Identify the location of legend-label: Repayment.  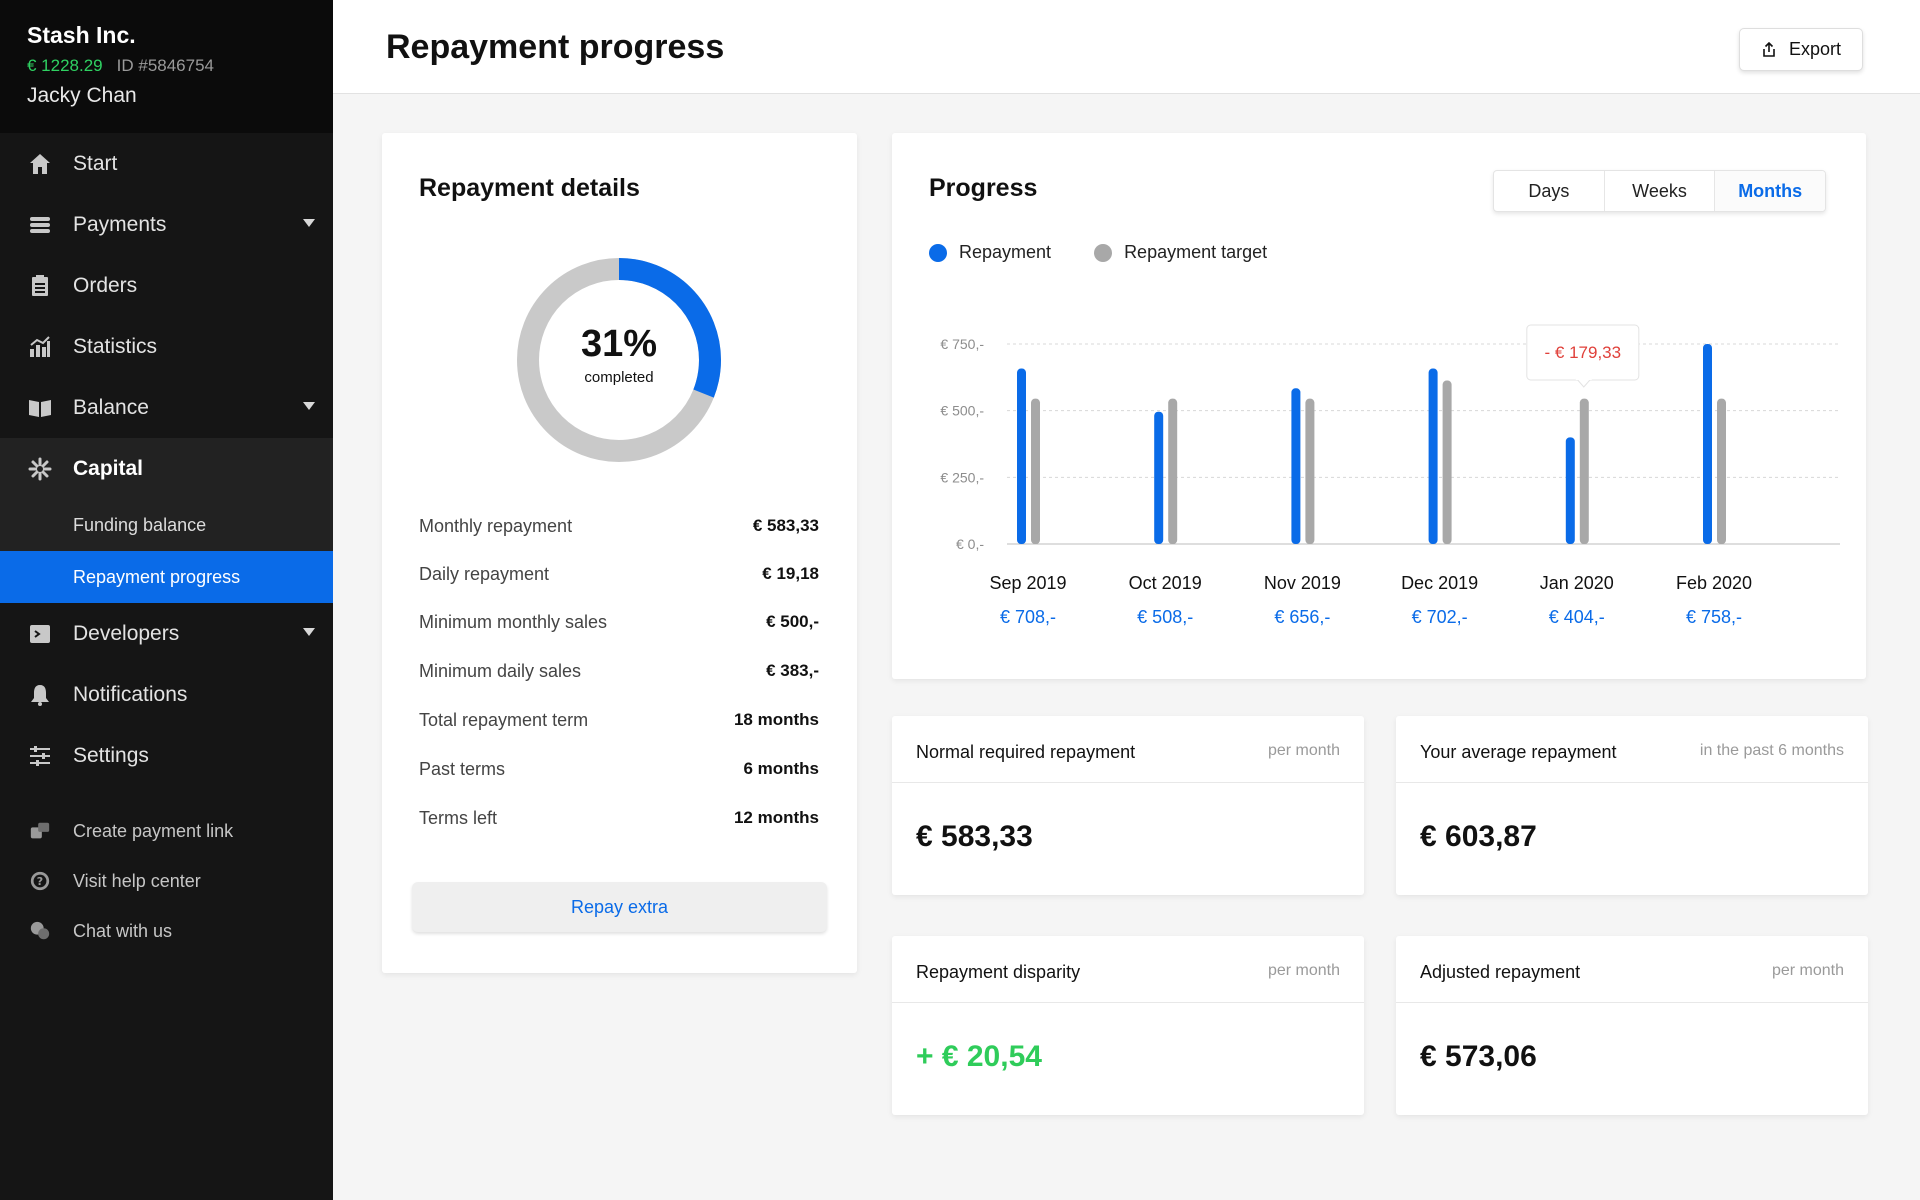
(1005, 252).